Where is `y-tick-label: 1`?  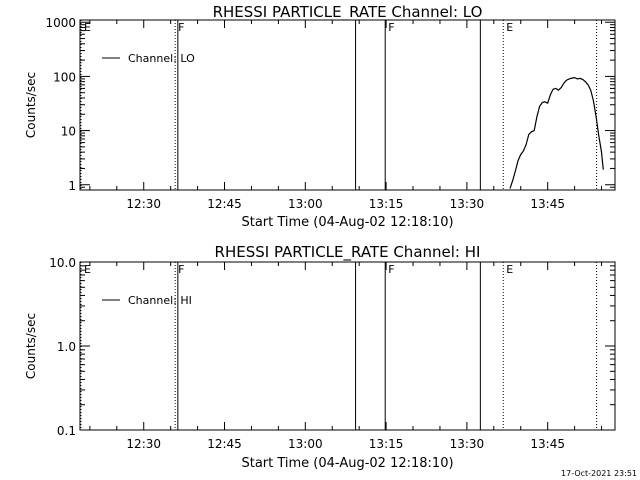 y-tick-label: 1 is located at coordinates (72, 186).